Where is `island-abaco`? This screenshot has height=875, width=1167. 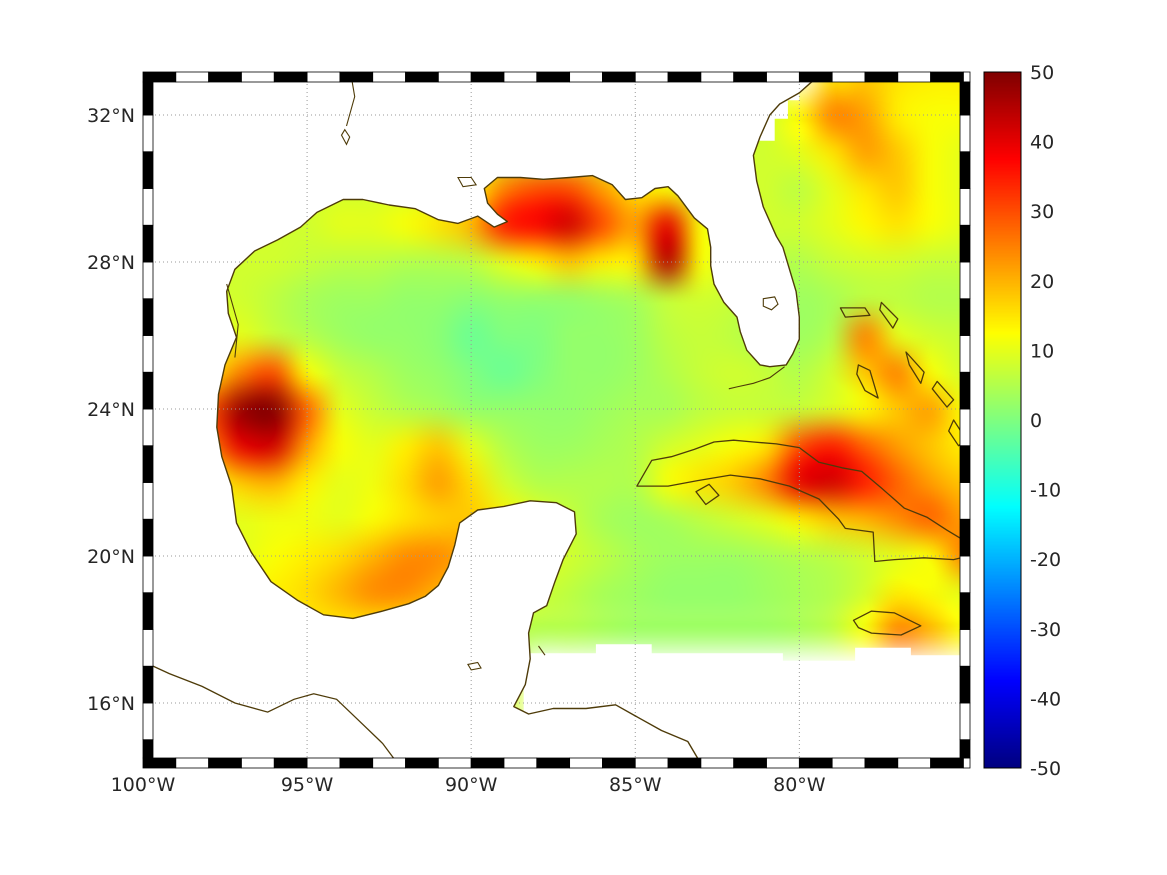 island-abaco is located at coordinates (889, 315).